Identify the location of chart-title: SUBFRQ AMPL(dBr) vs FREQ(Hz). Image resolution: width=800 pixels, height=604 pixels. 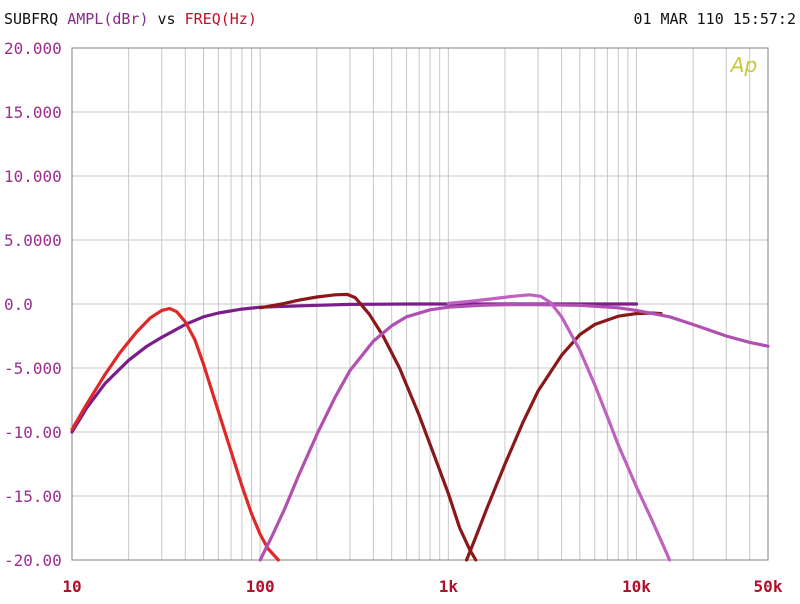
(130, 19).